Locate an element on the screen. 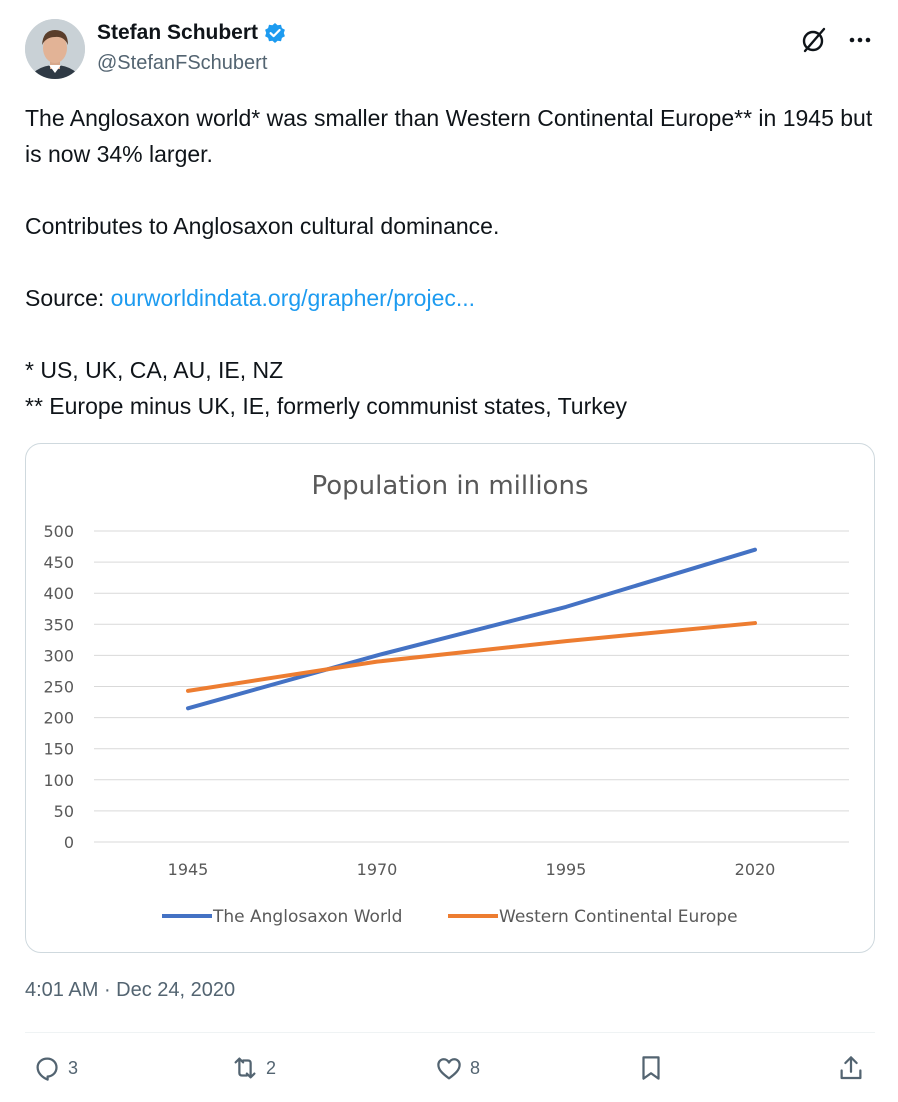 The height and width of the screenshot is (1102, 898). heart-icon is located at coordinates (449, 1069).